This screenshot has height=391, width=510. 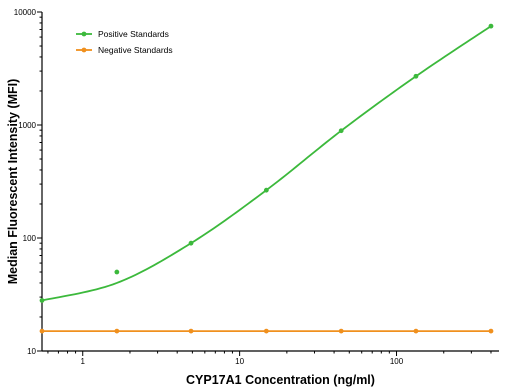 I want to click on y-tick-label: 1000, so click(x=27, y=125).